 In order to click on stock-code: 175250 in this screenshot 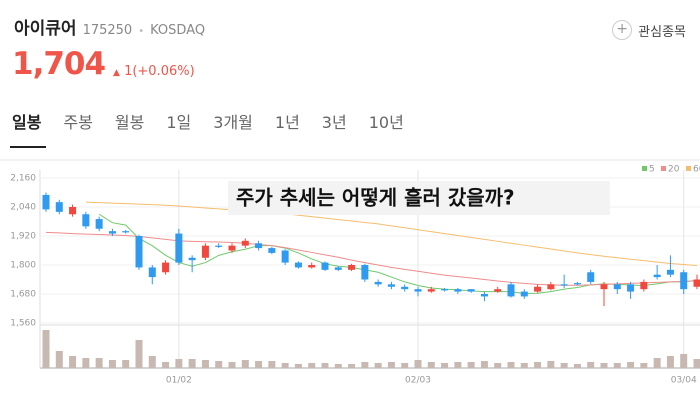, I will do `click(107, 30)`.